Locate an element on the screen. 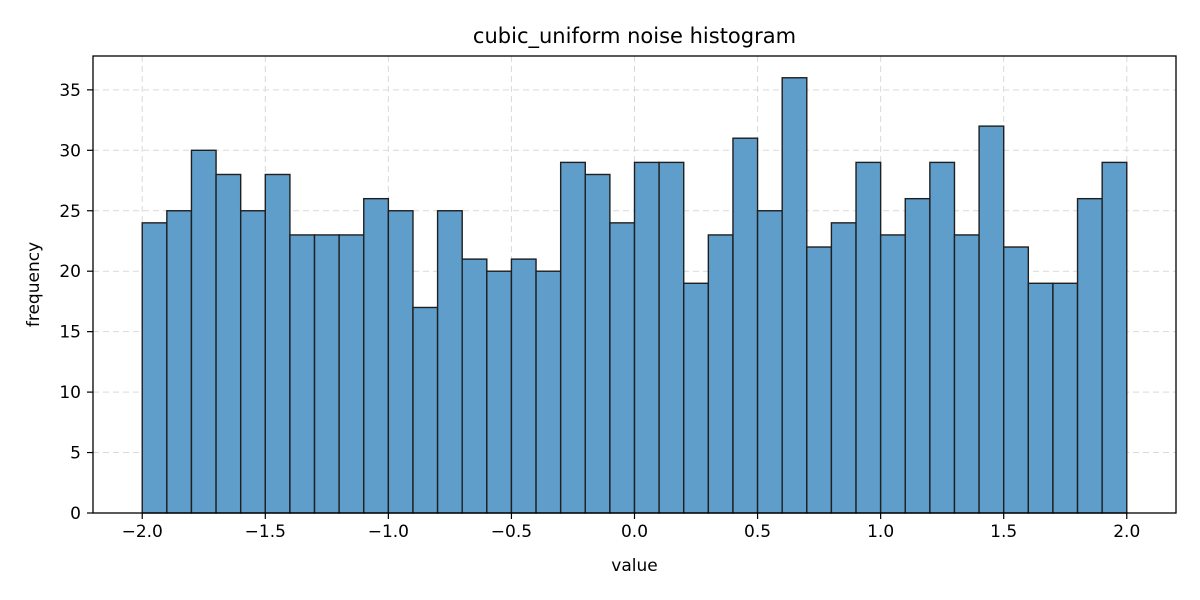  x-tick-label: 1.5 is located at coordinates (1003, 532).